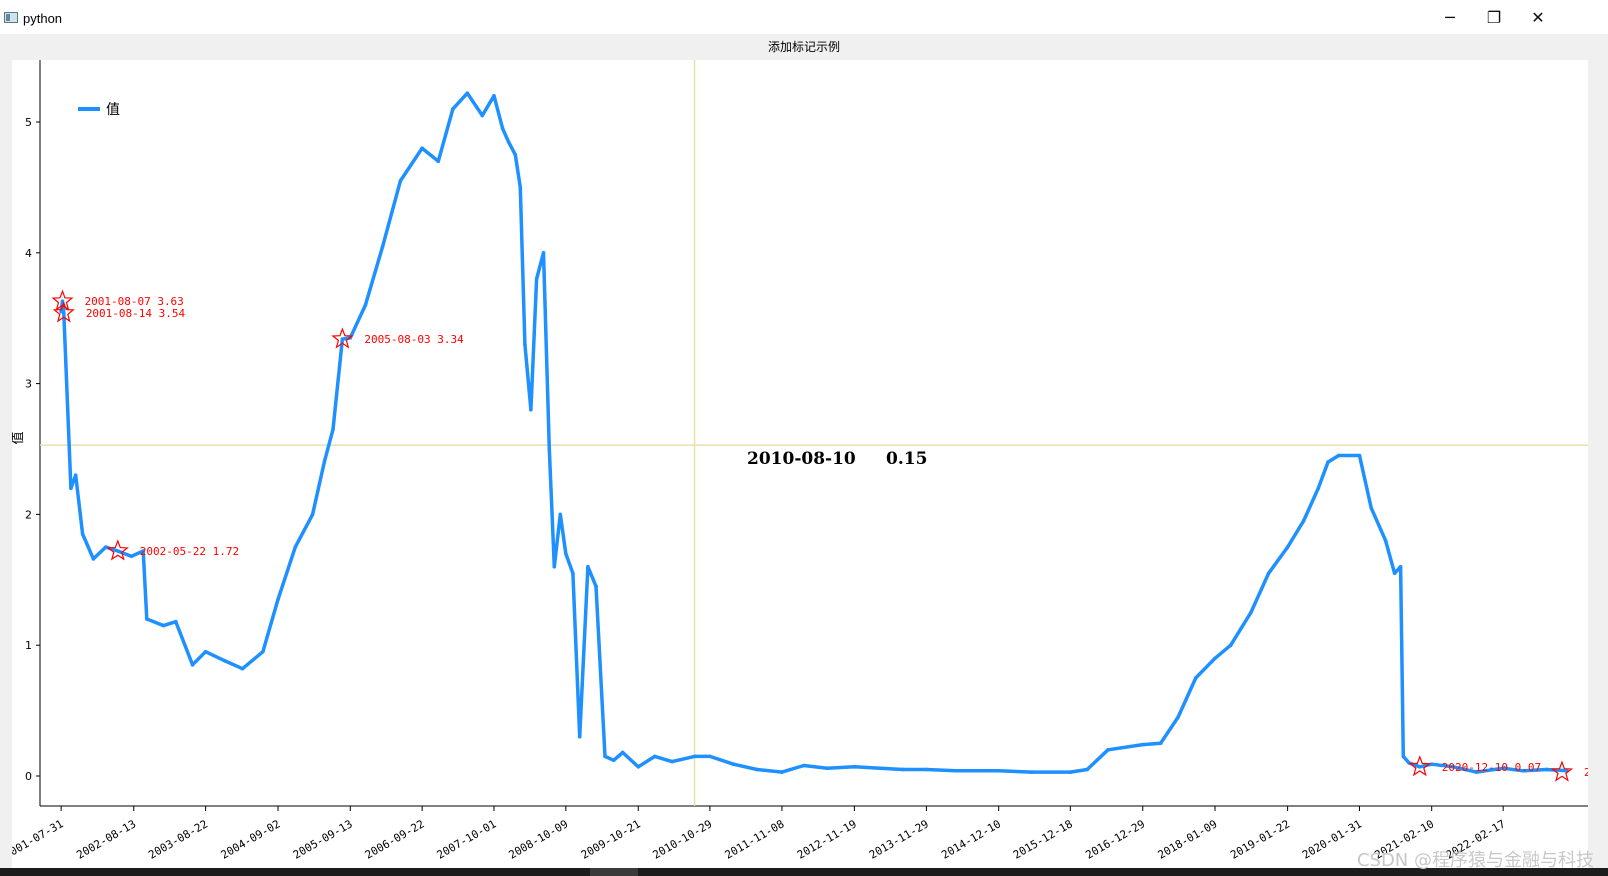 This screenshot has width=1608, height=876. What do you see at coordinates (113, 110) in the screenshot?
I see `legend-label: 值` at bounding box center [113, 110].